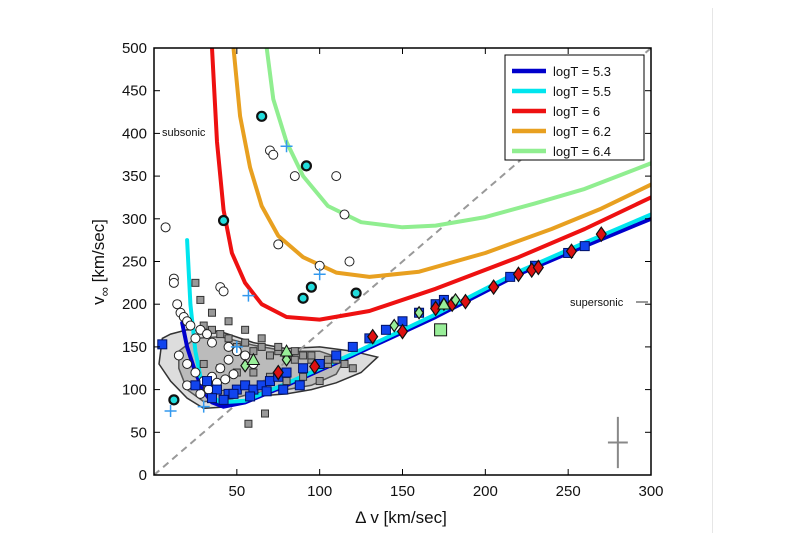 The height and width of the screenshot is (538, 800). I want to click on y-tick-label: 400, so click(134, 133).